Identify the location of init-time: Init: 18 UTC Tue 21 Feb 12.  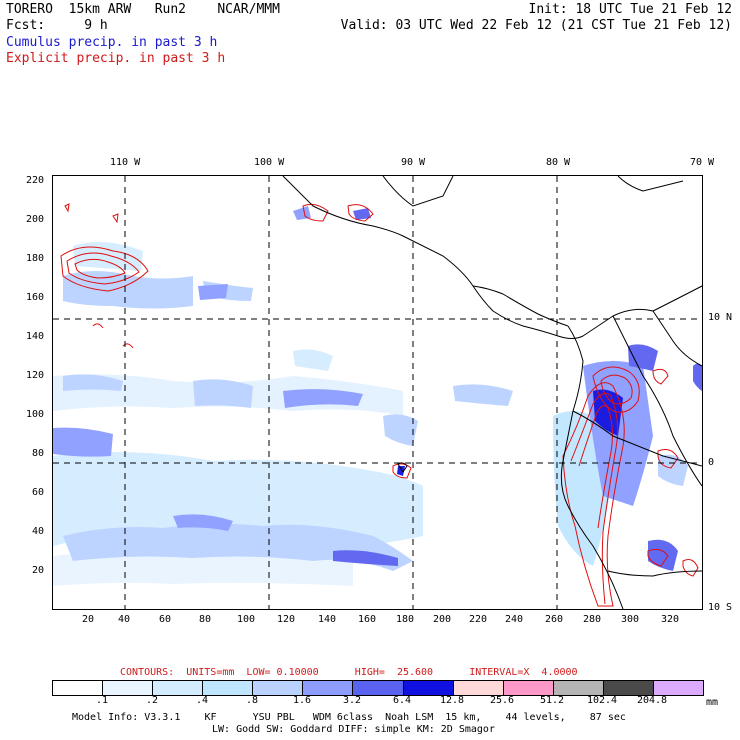
(630, 9).